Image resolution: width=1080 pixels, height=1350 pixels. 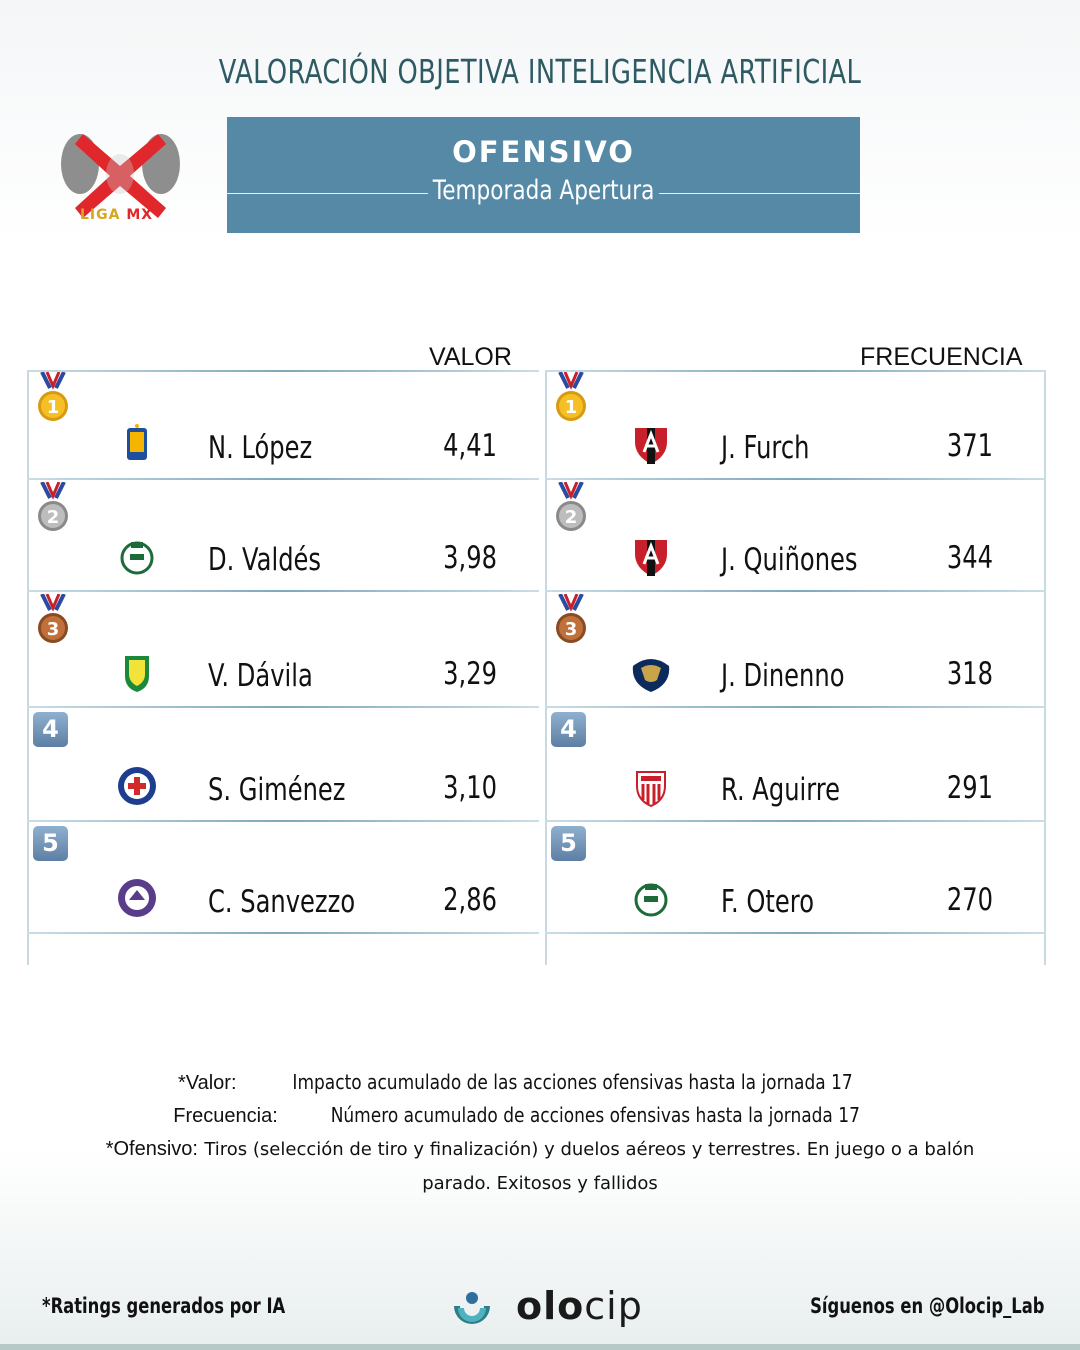 I want to click on ranking-row: 3 J. Dinenno 318, so click(x=795, y=650).